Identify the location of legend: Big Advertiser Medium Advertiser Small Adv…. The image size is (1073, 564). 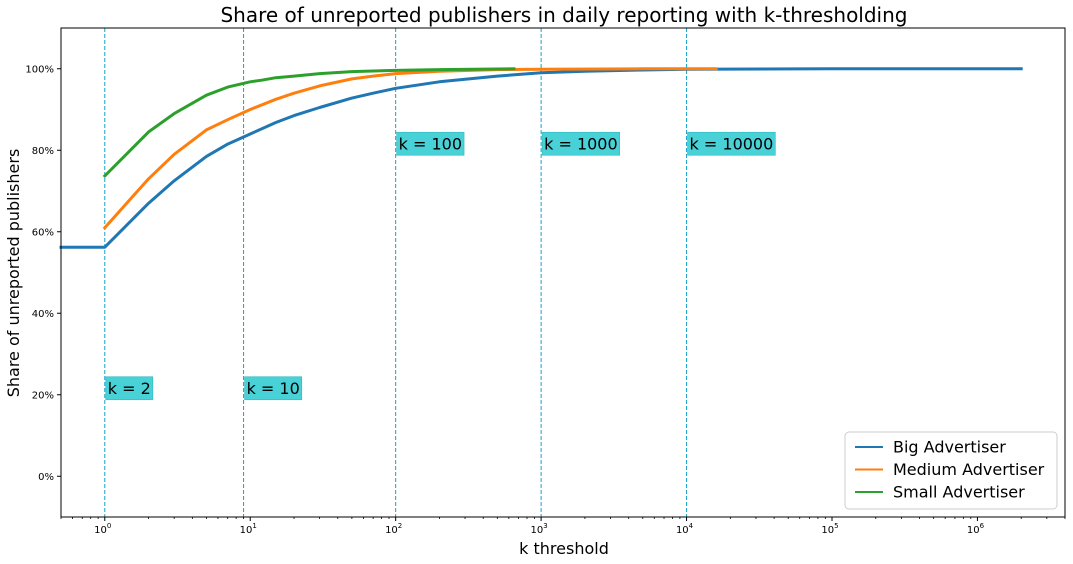
(951, 470).